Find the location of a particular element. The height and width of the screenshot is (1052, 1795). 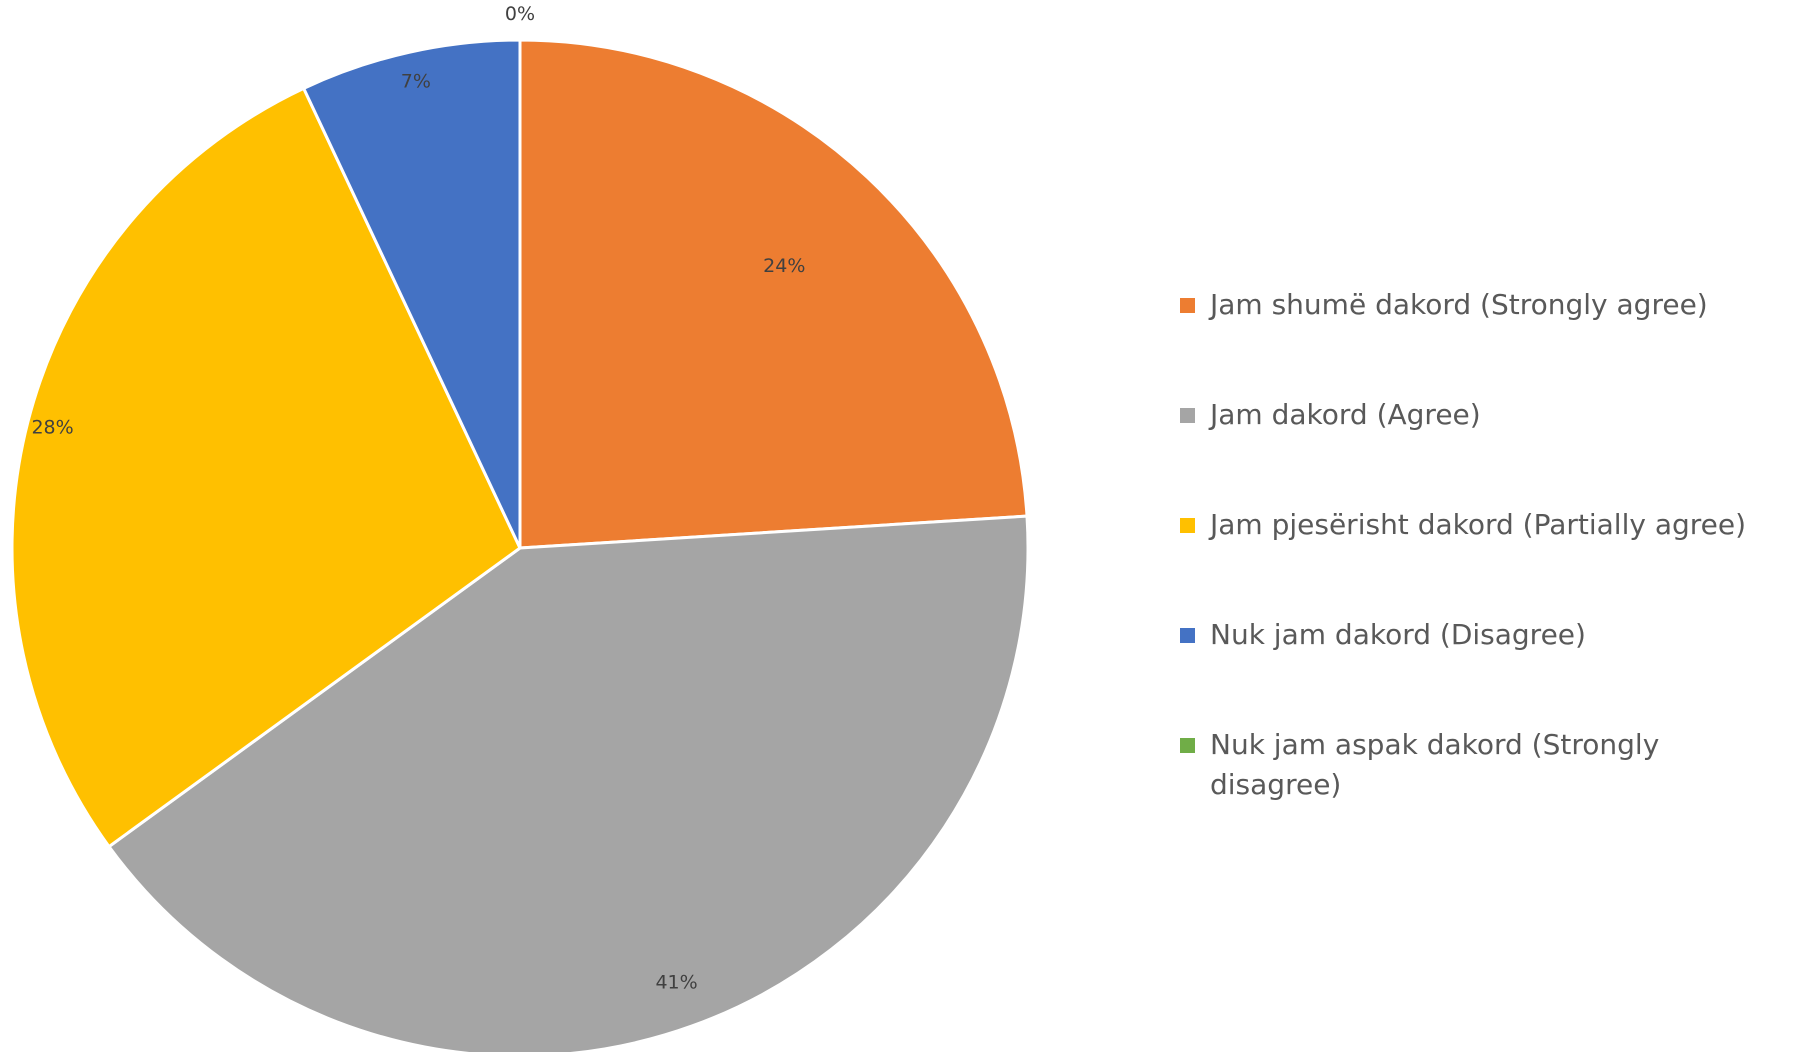

legend-item-4: Nuk jam dakord (Disagree) is located at coordinates (1480, 635).